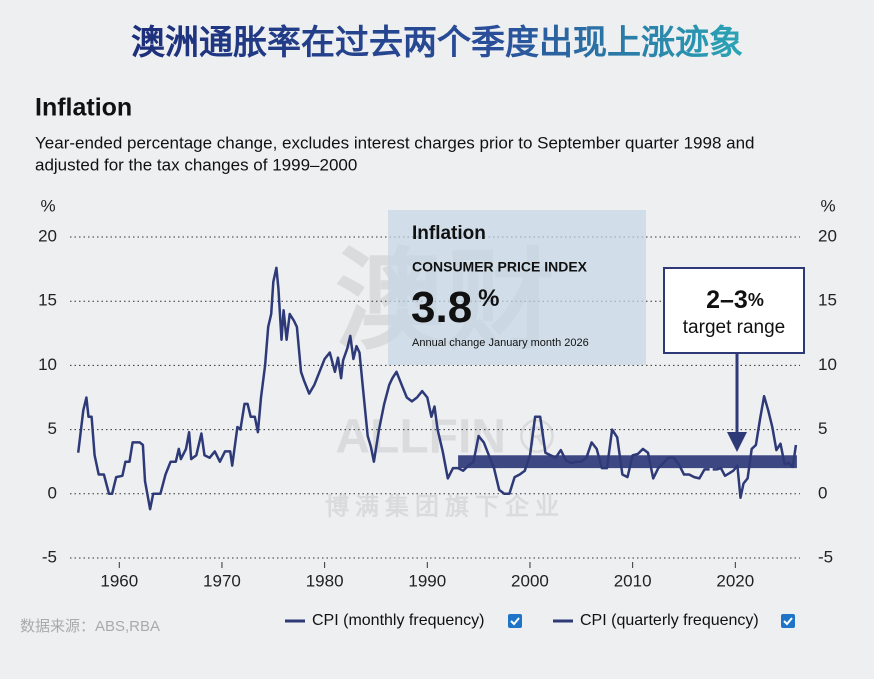 This screenshot has width=874, height=679. Describe the element at coordinates (827, 235) in the screenshot. I see `y-tick-label-right: 20` at that location.